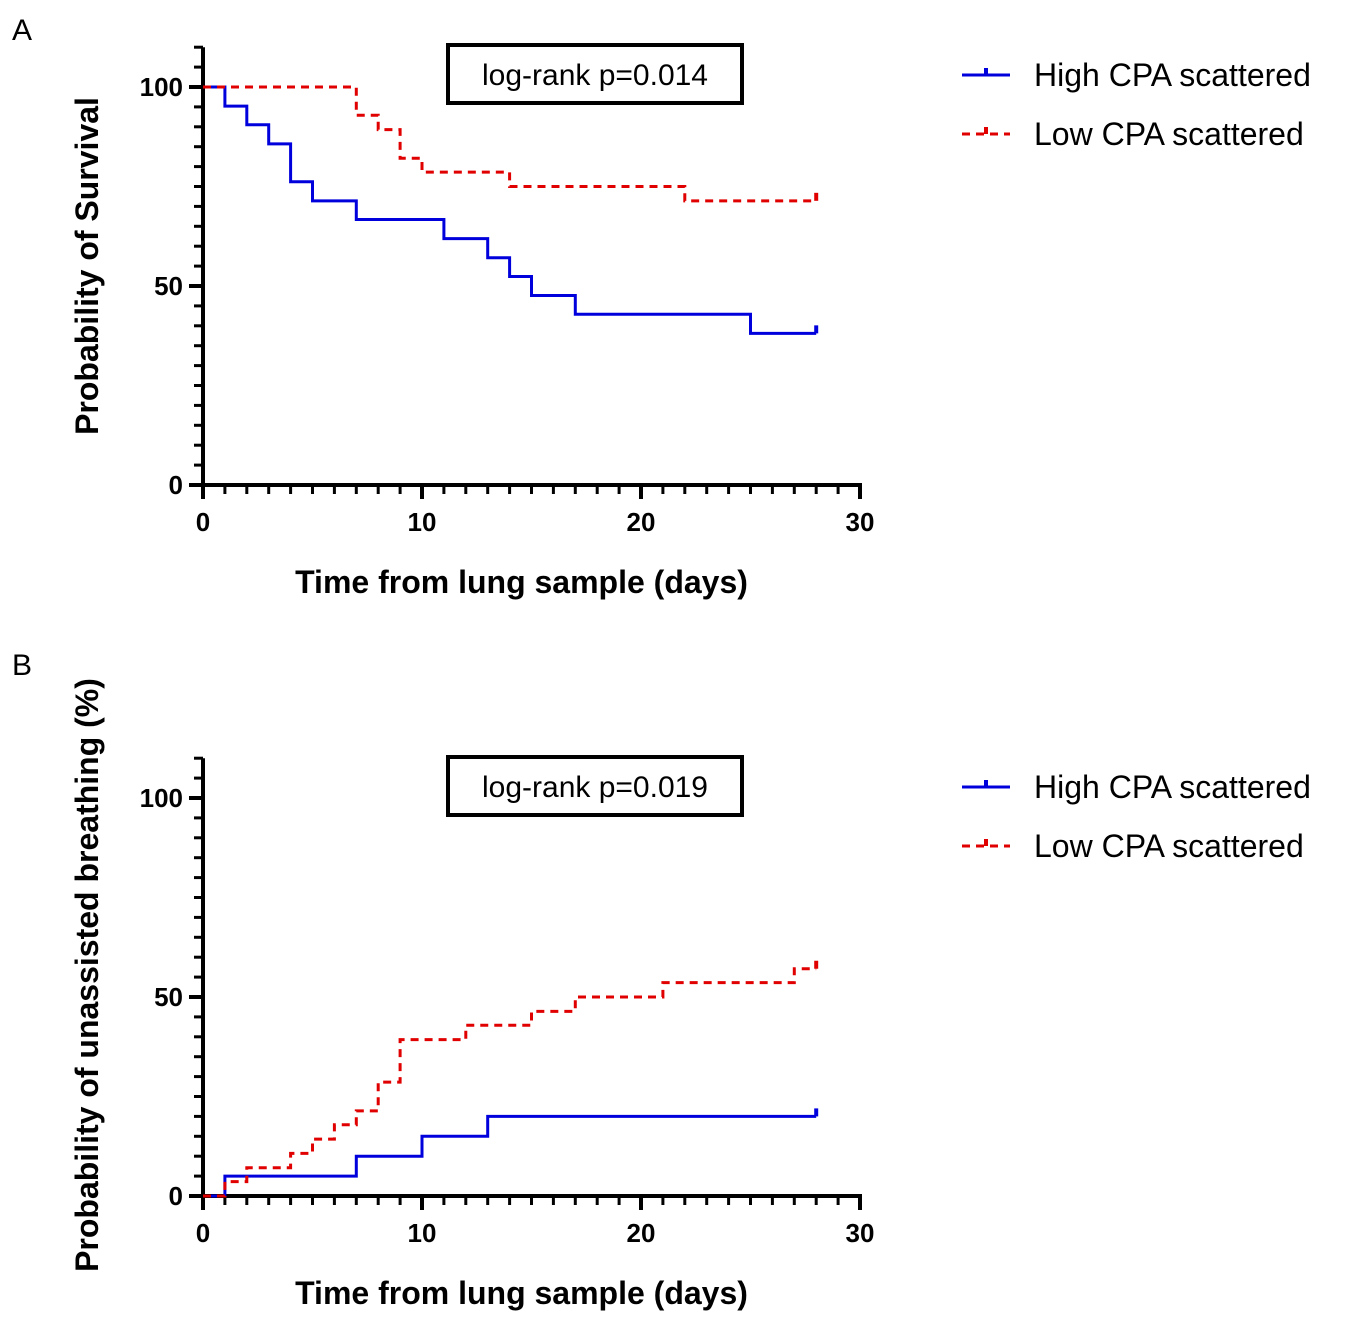 The image size is (1356, 1318). I want to click on panel-label: B, so click(22, 665).